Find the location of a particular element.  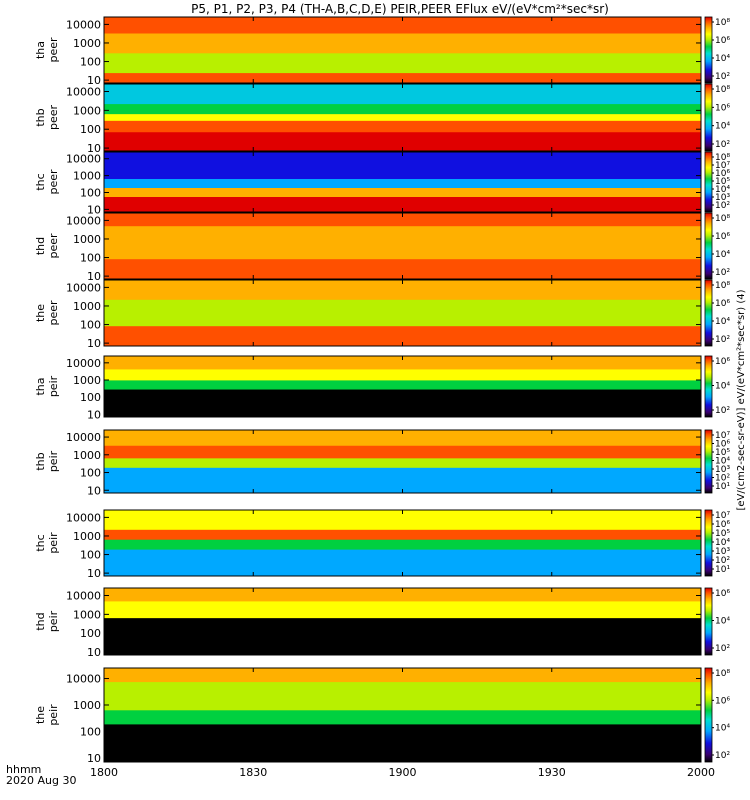

panel-the-peir: 10000 1000 100 10 the peir 10⁸ 10⁶ 10⁴ 10² is located at coordinates (382, 716).